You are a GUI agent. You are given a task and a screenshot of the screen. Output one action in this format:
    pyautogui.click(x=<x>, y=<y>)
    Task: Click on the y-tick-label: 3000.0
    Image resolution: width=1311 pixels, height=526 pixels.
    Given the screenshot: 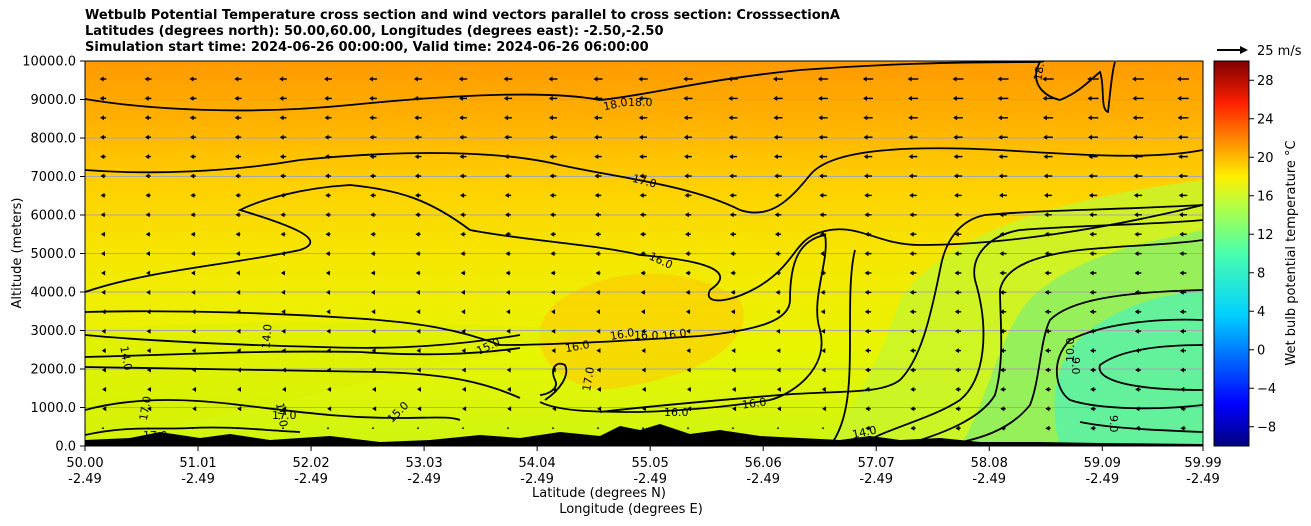 What is the action you would take?
    pyautogui.click(x=54, y=331)
    